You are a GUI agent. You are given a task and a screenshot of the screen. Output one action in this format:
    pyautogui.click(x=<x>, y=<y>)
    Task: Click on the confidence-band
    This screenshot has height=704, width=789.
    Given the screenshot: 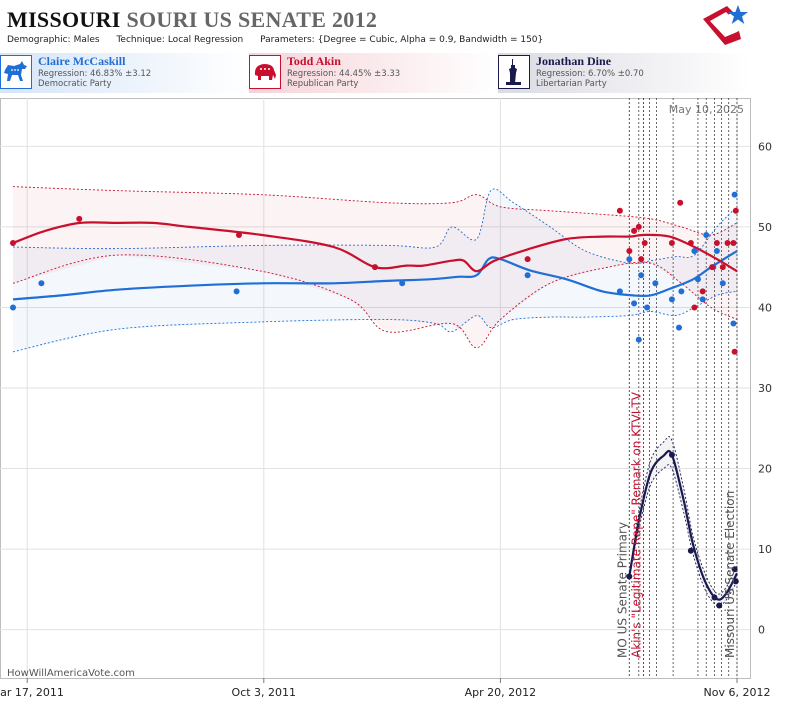 What is the action you would take?
    pyautogui.click(x=683, y=521)
    